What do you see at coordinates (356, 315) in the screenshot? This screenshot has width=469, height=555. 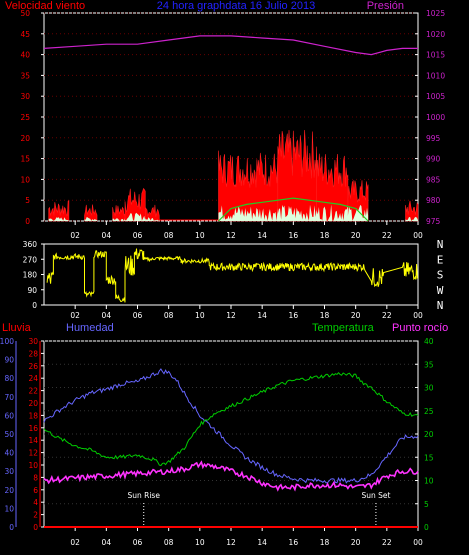 I see `direction-x-label-20: 20` at bounding box center [356, 315].